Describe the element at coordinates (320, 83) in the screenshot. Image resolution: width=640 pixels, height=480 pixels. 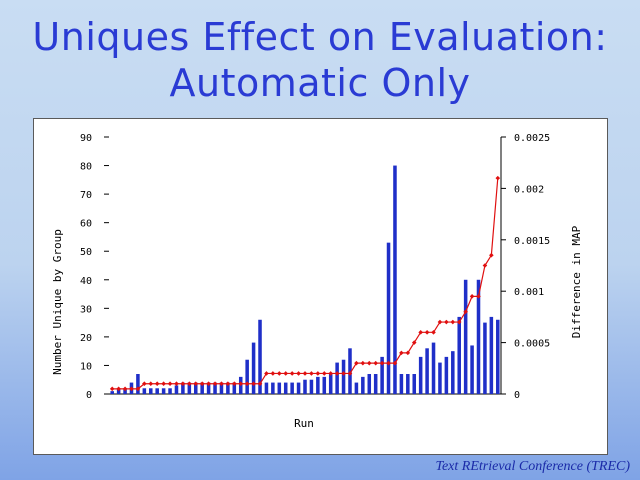
I see `title-line-2: Automatic Only` at that location.